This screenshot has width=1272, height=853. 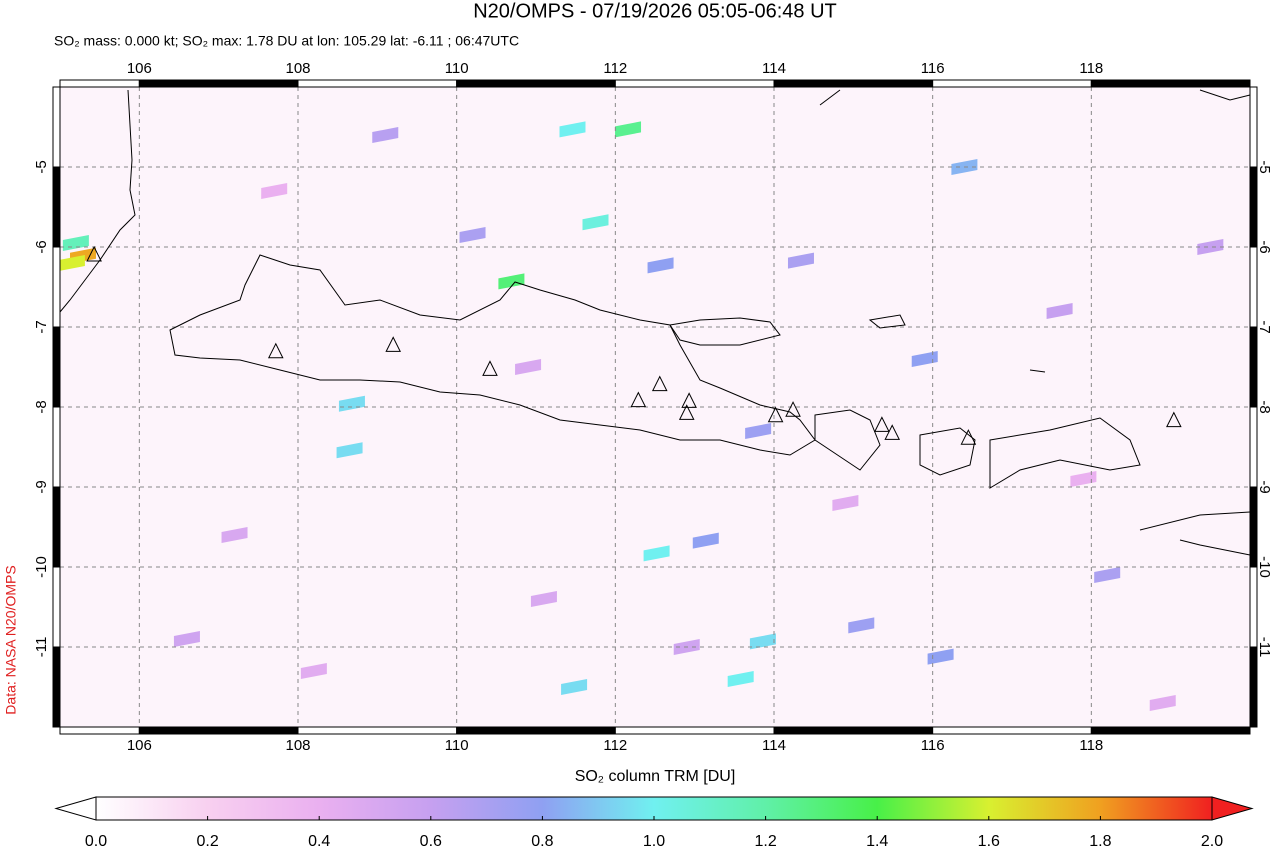 I want to click on colorbar-tick-label: 0.6, so click(x=431, y=841).